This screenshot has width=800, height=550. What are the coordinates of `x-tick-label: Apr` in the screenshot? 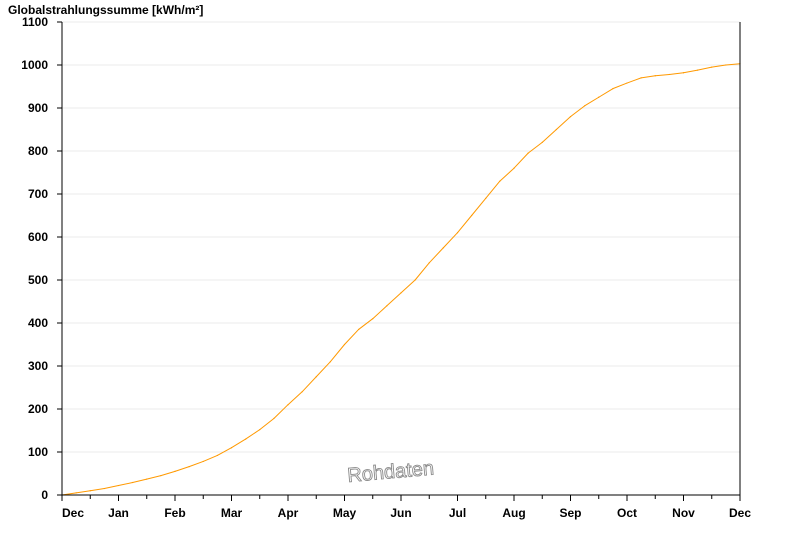 It's located at (288, 513).